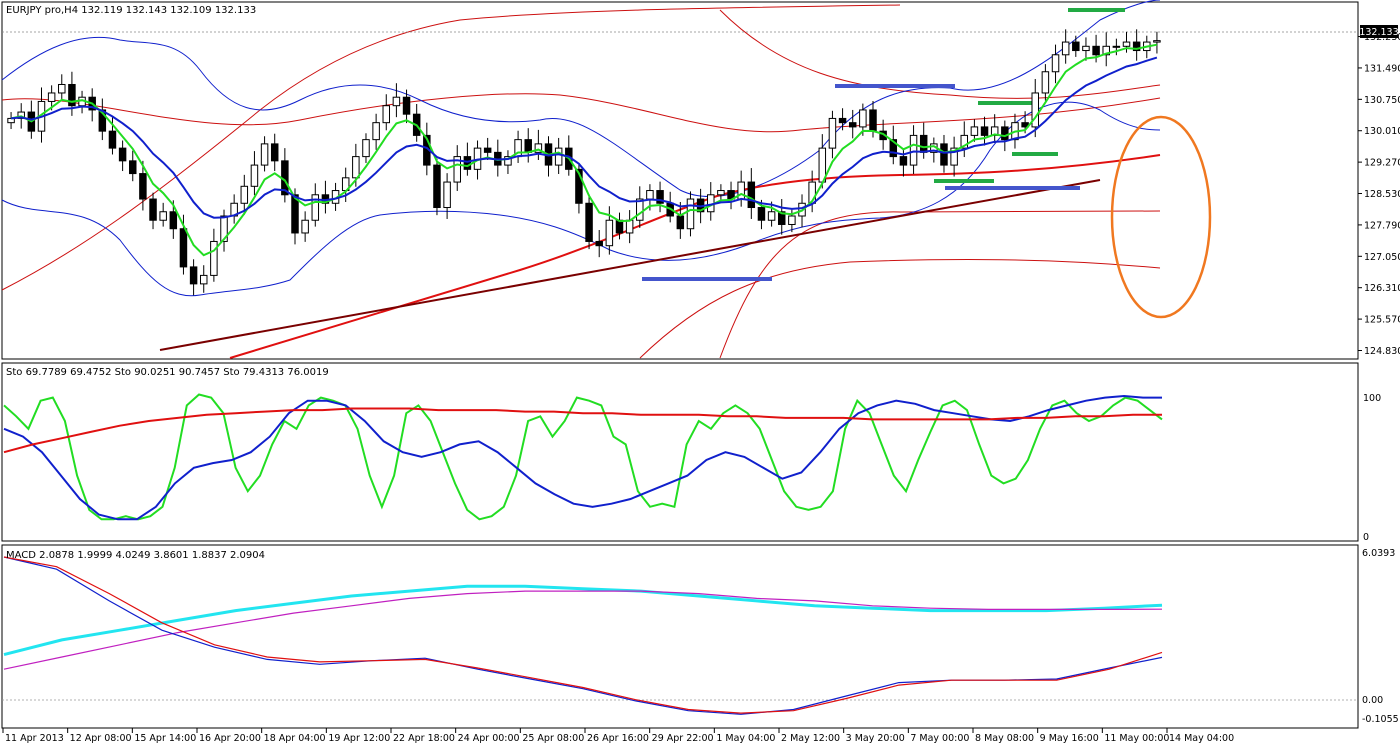 The height and width of the screenshot is (746, 1400). I want to click on time-tick-label: 18 Apr 04:00, so click(295, 738).